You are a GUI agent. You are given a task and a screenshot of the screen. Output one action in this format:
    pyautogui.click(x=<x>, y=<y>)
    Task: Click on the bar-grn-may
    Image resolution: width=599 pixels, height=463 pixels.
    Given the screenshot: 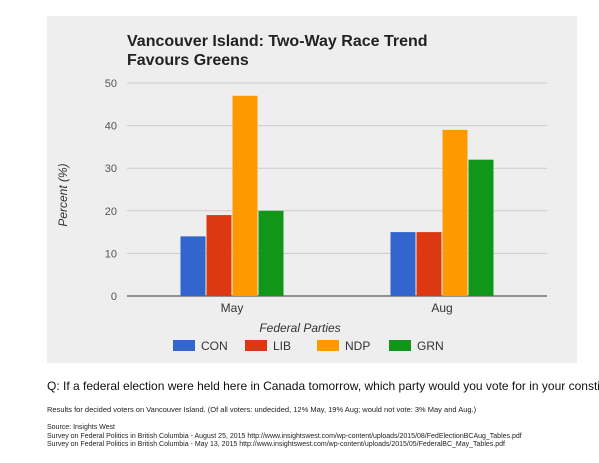 What is the action you would take?
    pyautogui.click(x=271, y=253)
    